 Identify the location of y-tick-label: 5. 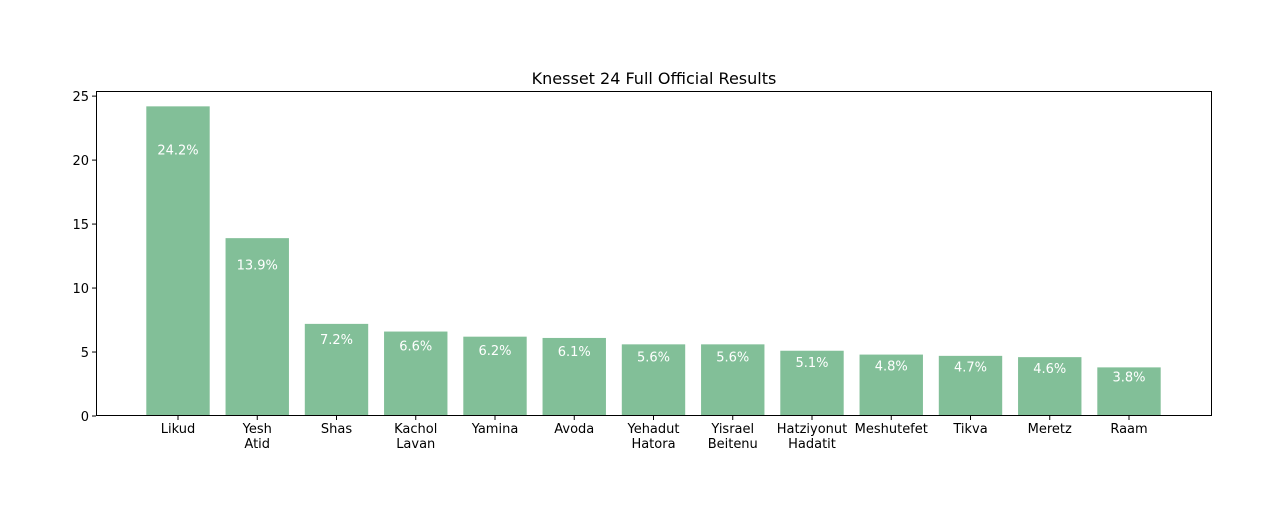
(85, 353).